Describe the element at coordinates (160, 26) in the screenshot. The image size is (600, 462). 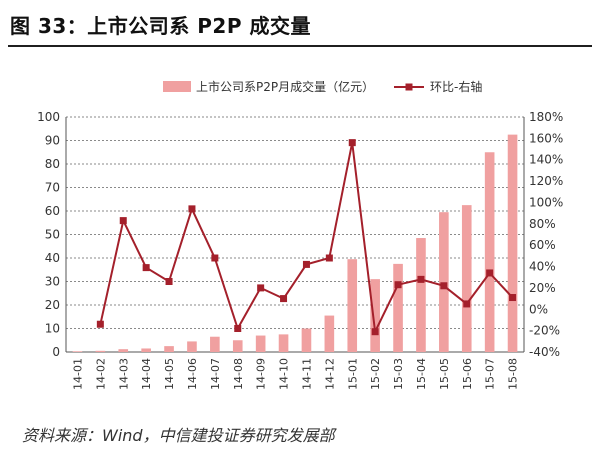
I see `figure-title: 图 33：上市公司系 P2P 成交量` at that location.